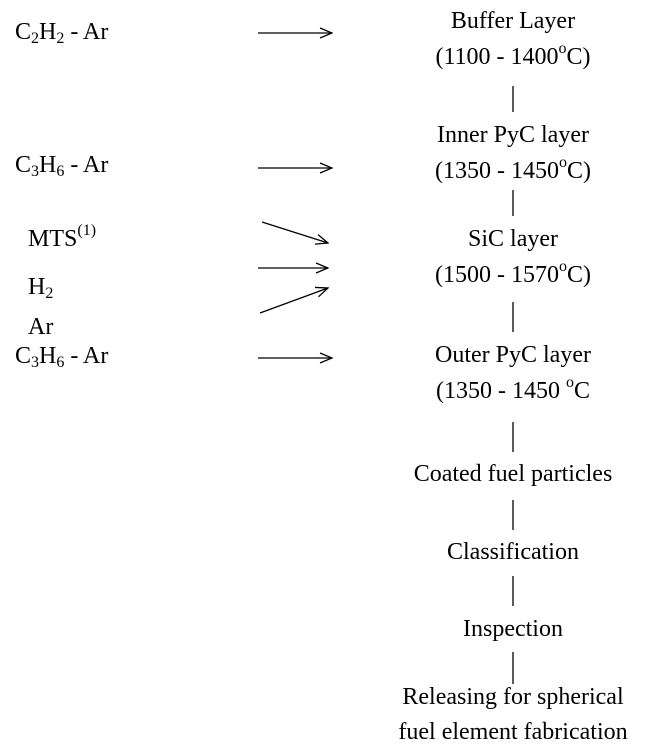  I want to click on text-run: Releasing for spherical, so click(513, 697).